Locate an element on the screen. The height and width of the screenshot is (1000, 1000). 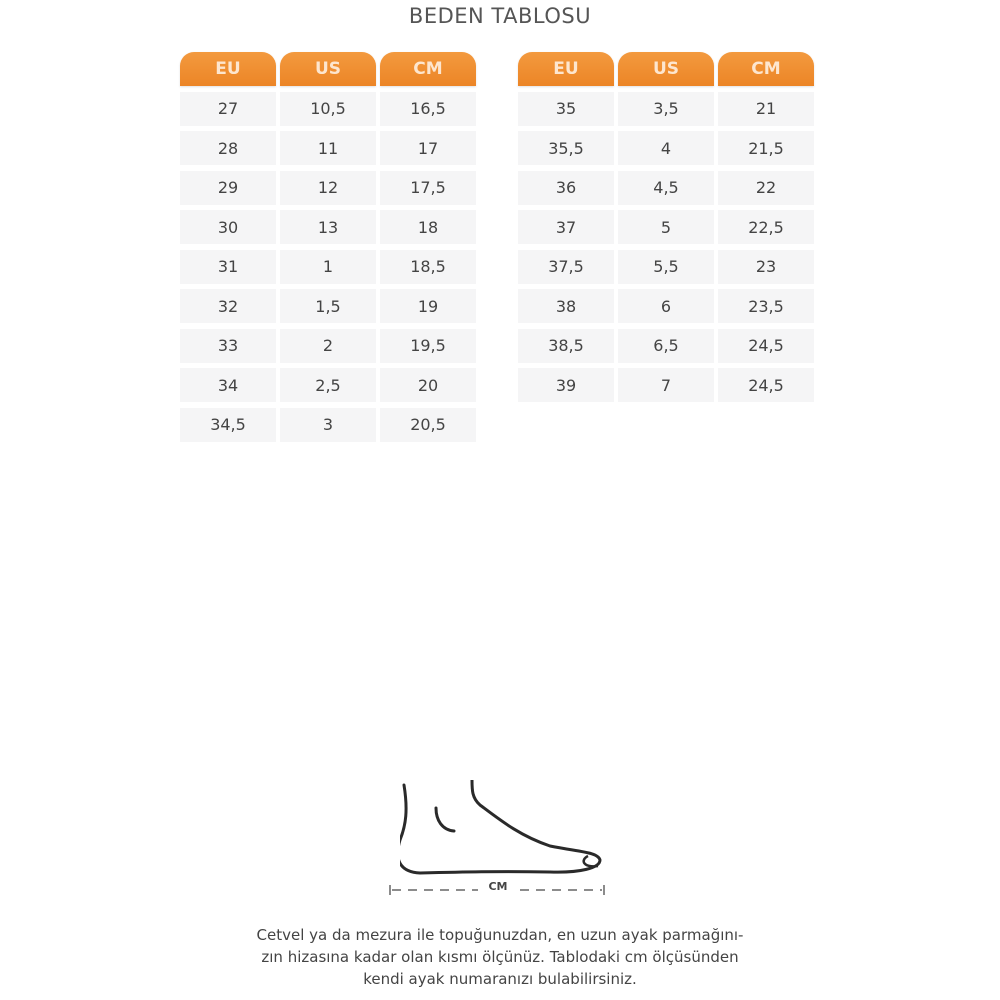
table-cell: 32 is located at coordinates (228, 306).